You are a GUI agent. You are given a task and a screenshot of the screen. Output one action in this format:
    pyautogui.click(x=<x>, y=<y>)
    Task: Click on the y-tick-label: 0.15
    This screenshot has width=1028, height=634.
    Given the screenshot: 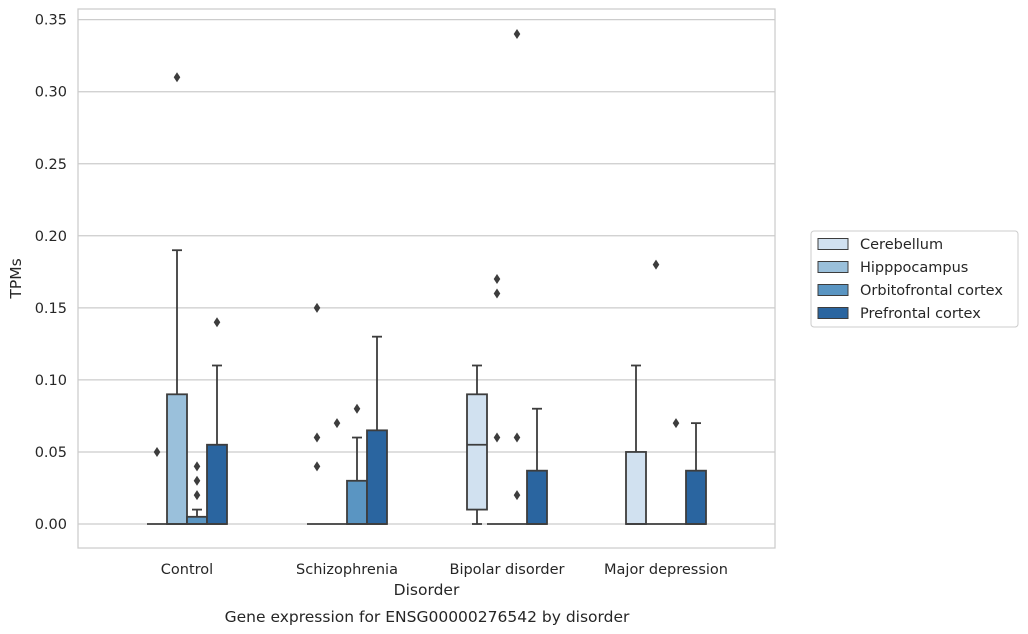 What is the action you would take?
    pyautogui.click(x=51, y=309)
    